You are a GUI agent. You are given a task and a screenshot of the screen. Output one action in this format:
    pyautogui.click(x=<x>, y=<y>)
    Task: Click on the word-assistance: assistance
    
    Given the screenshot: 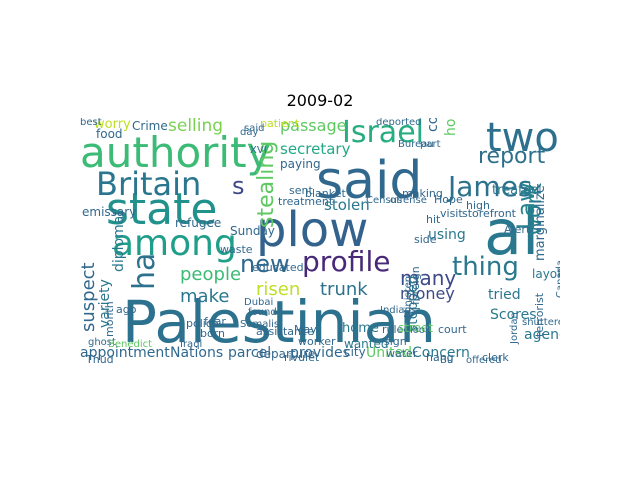 What is the action you would take?
    pyautogui.click(x=285, y=331)
    